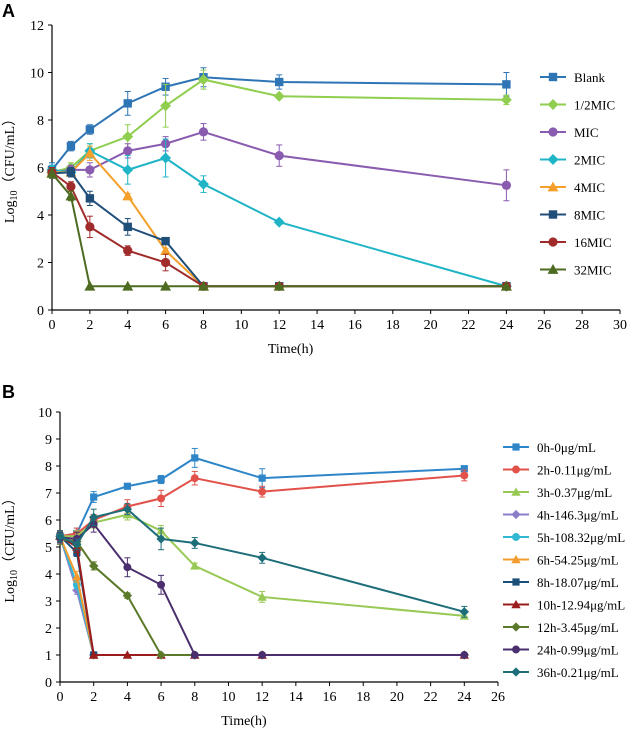  I want to click on y-tick-label: 5, so click(48, 548).